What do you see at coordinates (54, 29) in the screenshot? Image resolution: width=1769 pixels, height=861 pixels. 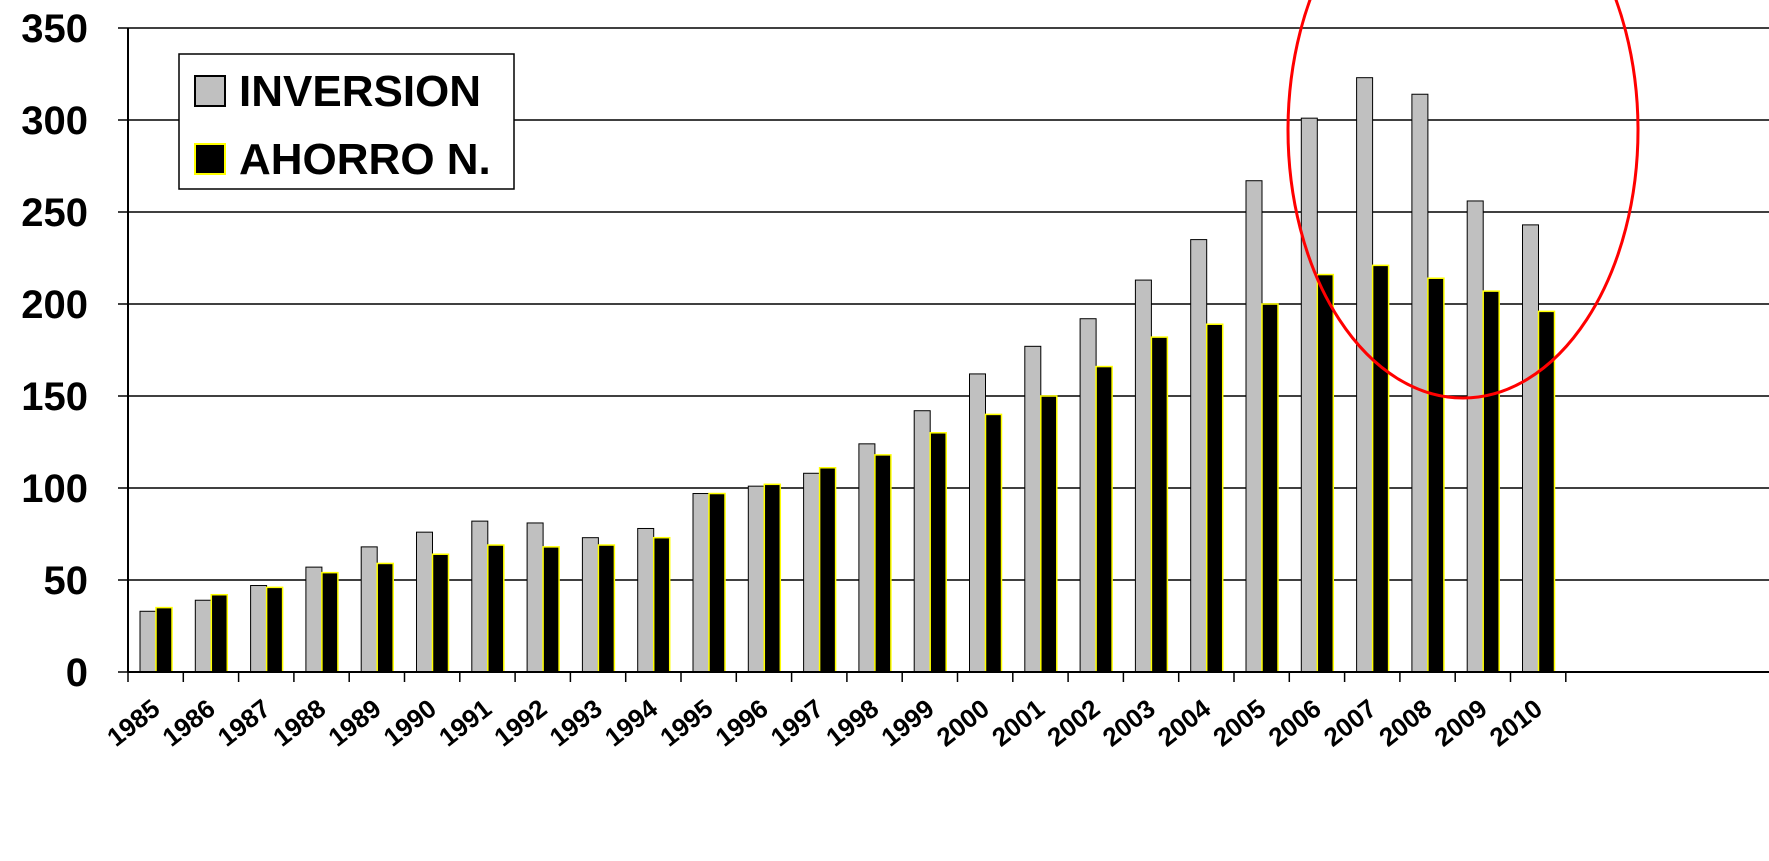 I see `y-tick-label: 350` at bounding box center [54, 29].